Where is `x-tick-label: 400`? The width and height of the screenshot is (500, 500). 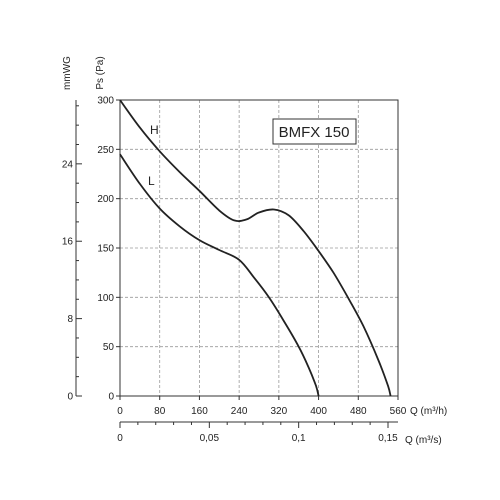 x-tick-label: 400 is located at coordinates (318, 411).